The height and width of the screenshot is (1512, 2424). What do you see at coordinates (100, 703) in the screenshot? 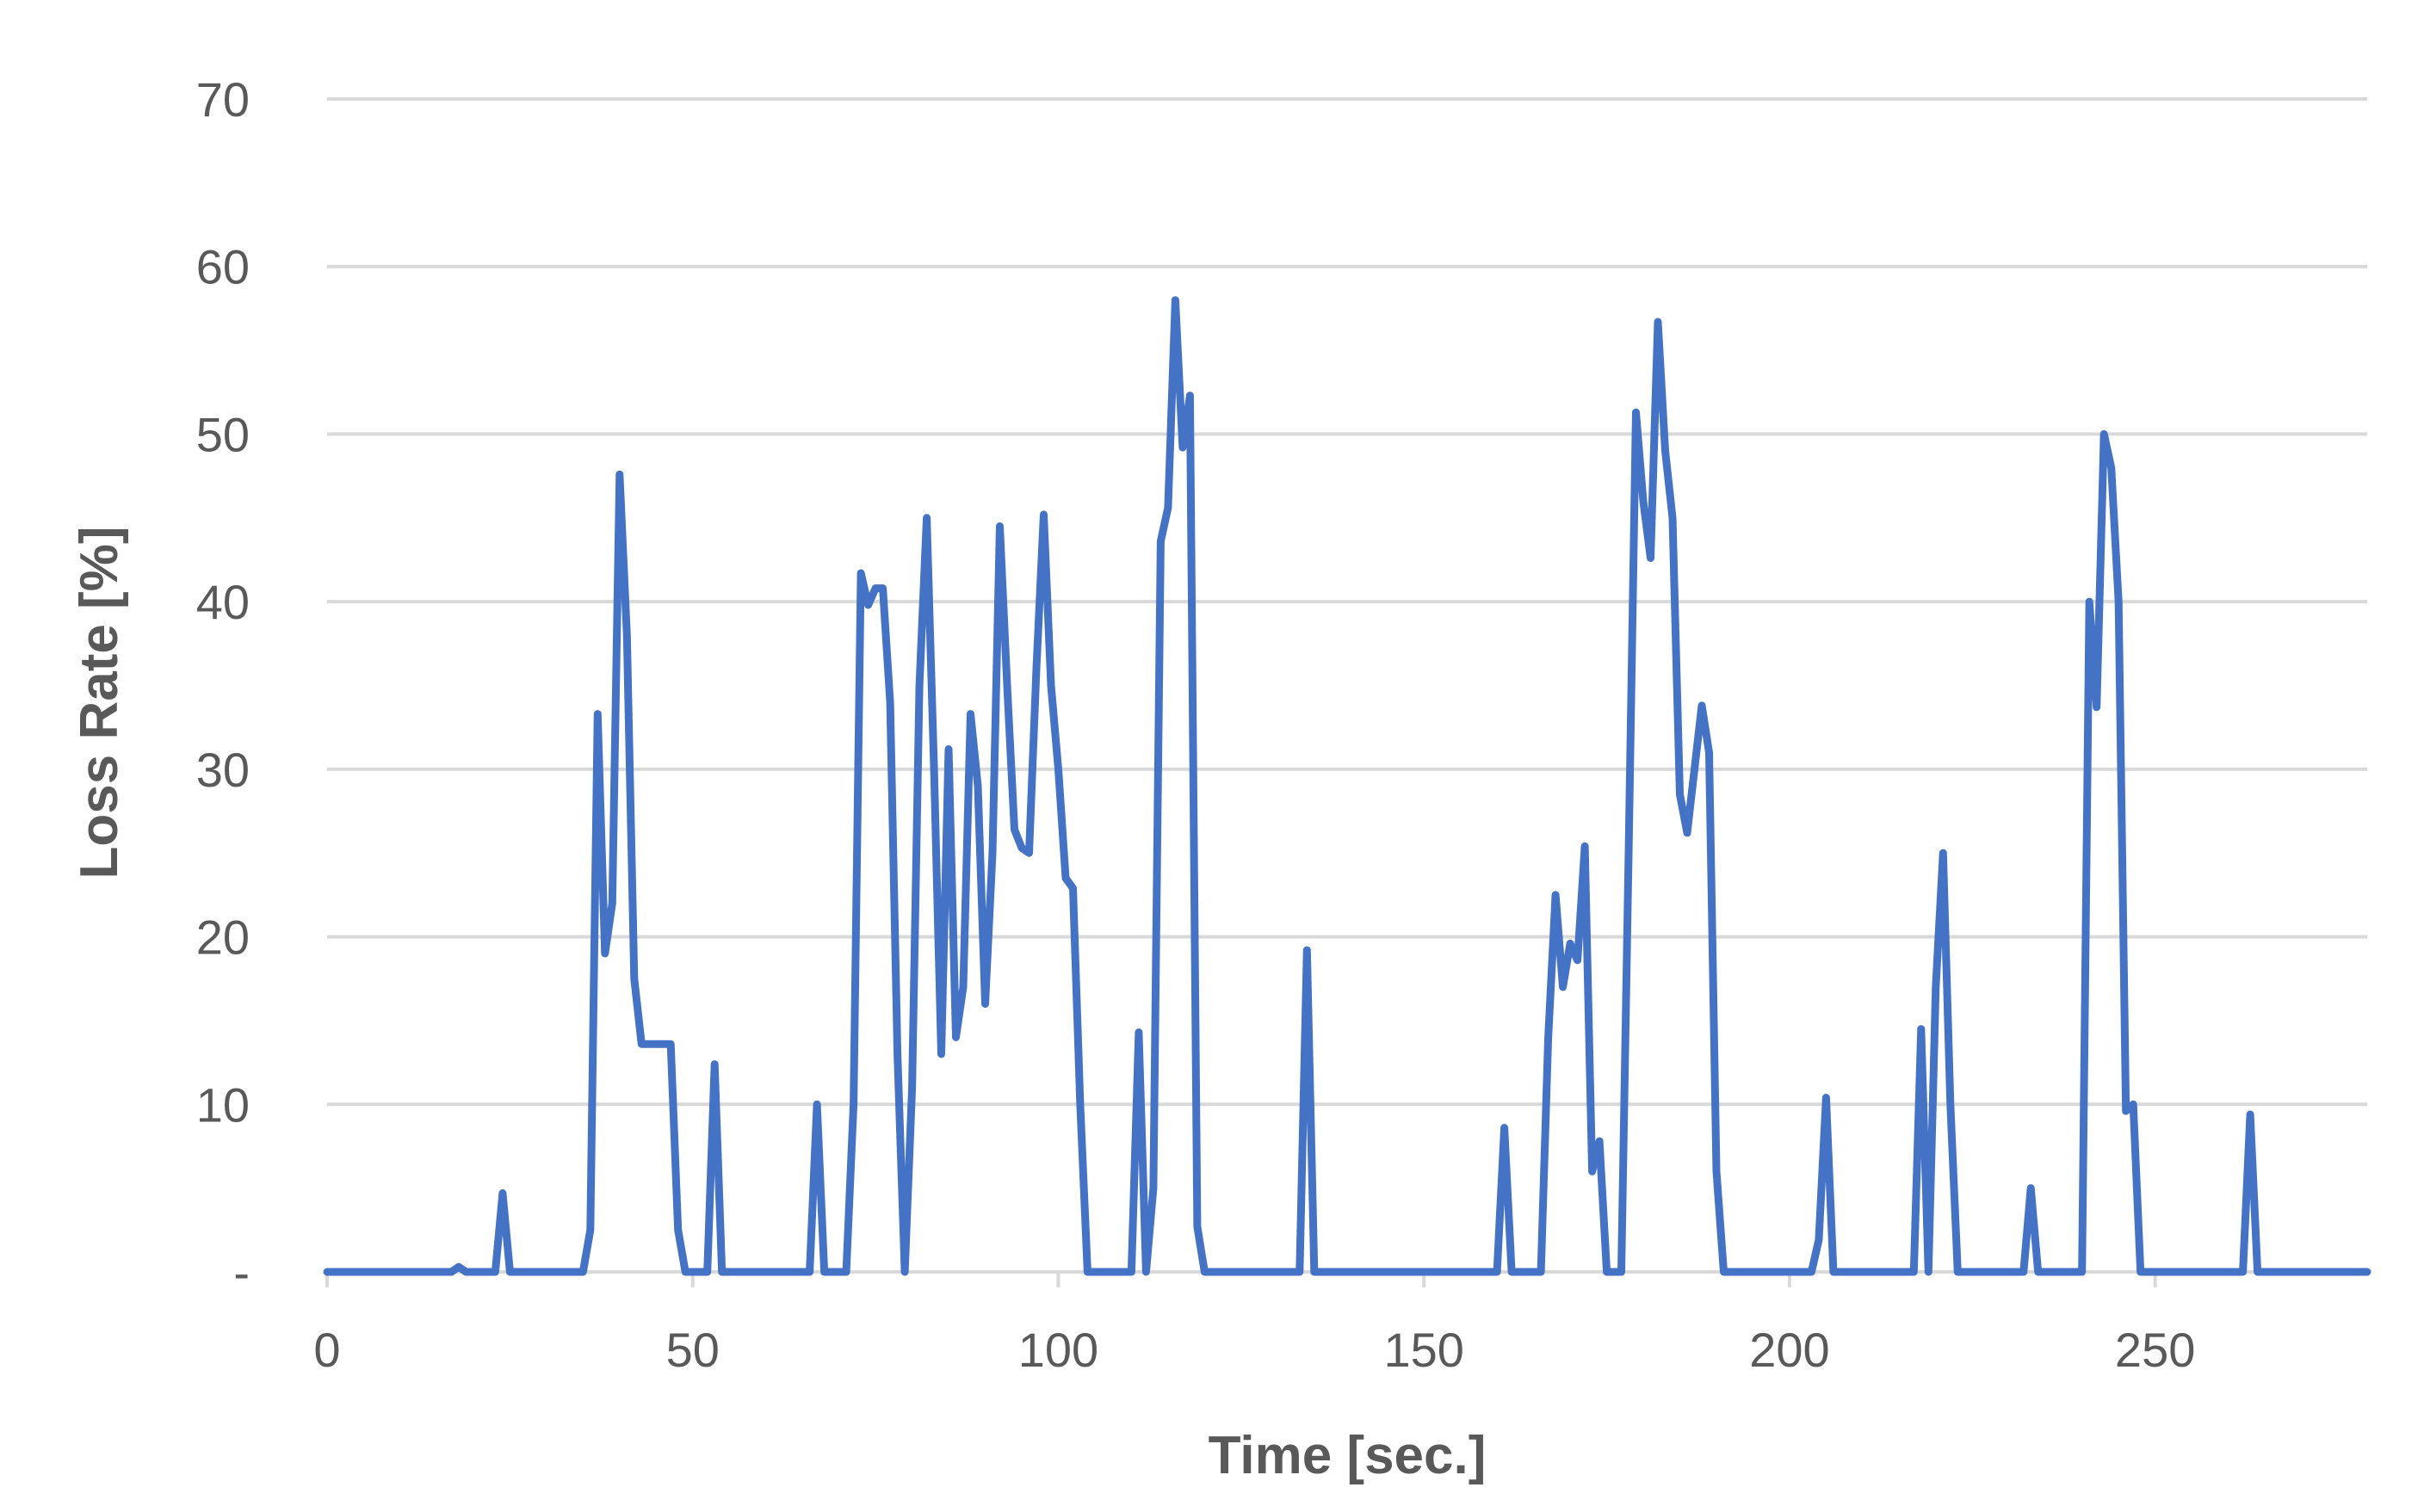
I see `y-axis-title: Loss Rate [%]` at bounding box center [100, 703].